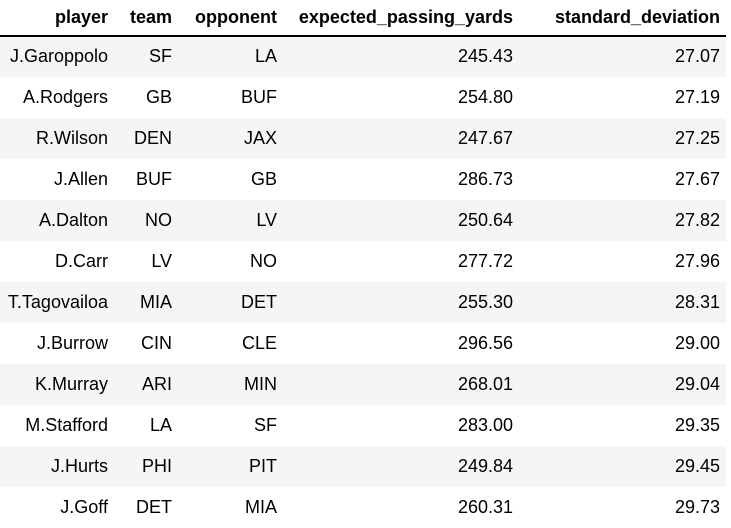 Image resolution: width=731 pixels, height=528 pixels. What do you see at coordinates (401, 179) in the screenshot?
I see `cell-expected_passing_yards: 286.73` at bounding box center [401, 179].